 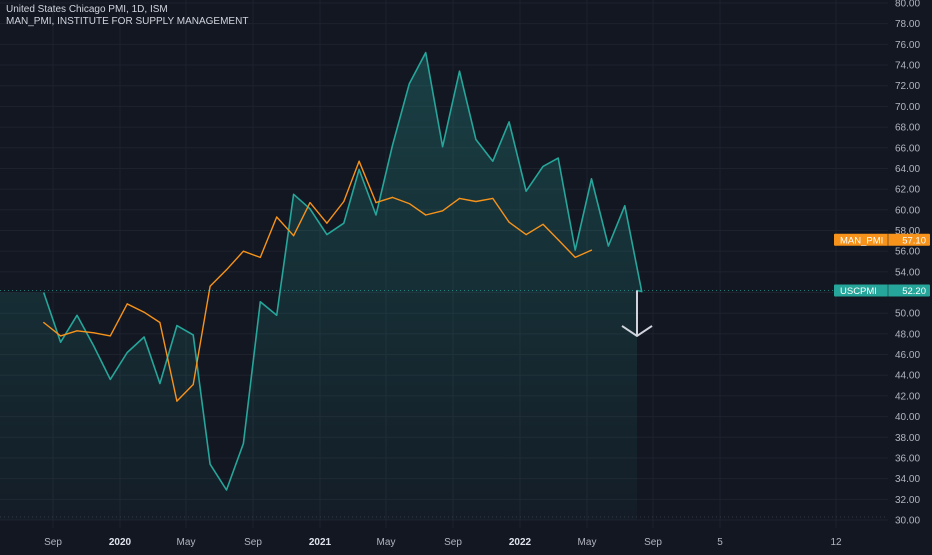 I want to click on x-tick-label: 5, so click(x=720, y=542).